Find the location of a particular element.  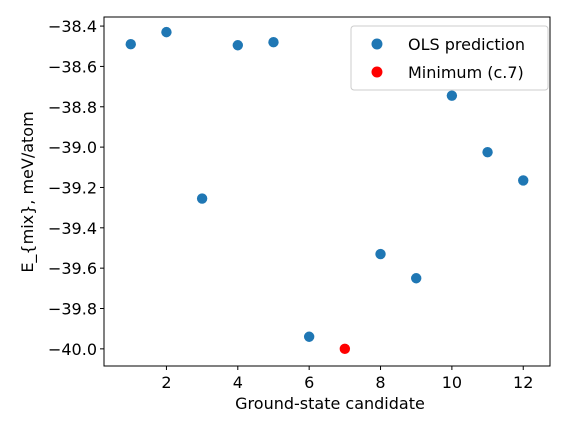

x-tick-label: 8 is located at coordinates (380, 382).